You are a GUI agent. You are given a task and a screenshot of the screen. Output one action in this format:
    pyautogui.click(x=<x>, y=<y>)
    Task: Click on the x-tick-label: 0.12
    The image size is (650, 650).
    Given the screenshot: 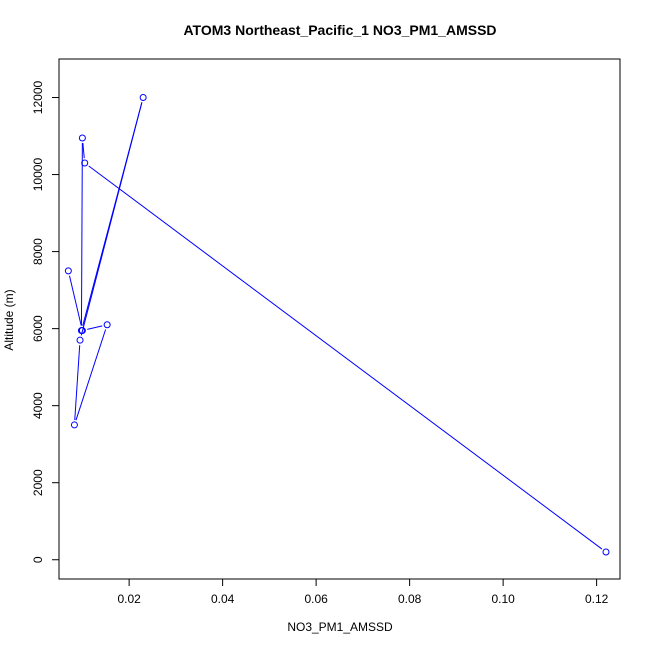 What is the action you would take?
    pyautogui.click(x=597, y=599)
    